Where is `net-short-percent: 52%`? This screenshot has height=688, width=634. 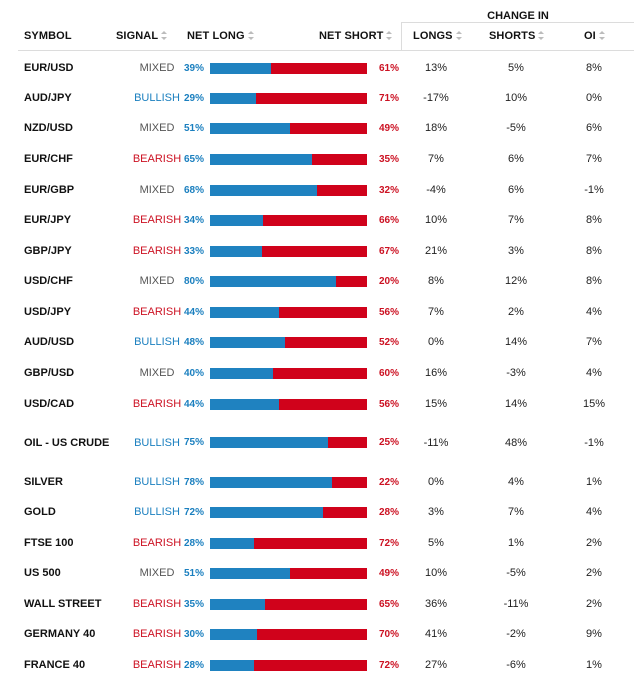 net-short-percent: 52% is located at coordinates (388, 342).